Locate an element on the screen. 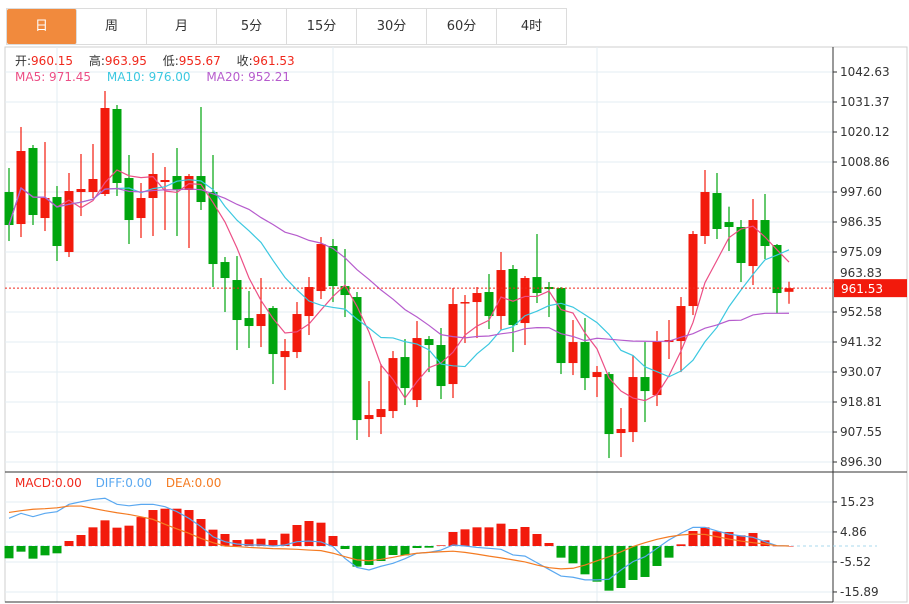 The height and width of the screenshot is (604, 909). diff-line is located at coordinates (399, 539).